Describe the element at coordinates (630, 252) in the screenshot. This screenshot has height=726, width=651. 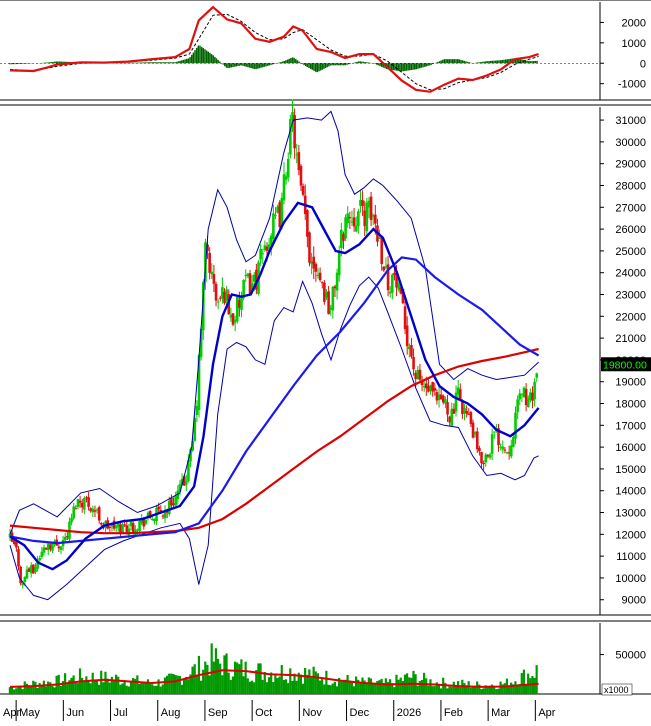
I see `price-tick-label: 25000` at that location.